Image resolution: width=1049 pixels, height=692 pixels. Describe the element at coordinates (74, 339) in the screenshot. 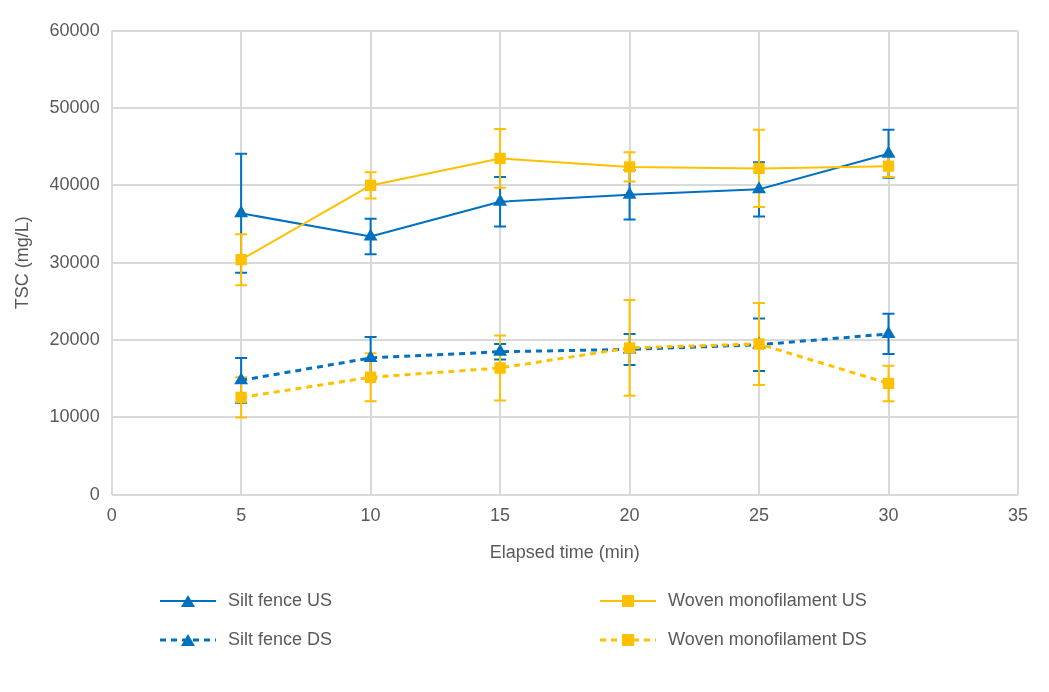

I see `y-tick-label: 20000` at that location.